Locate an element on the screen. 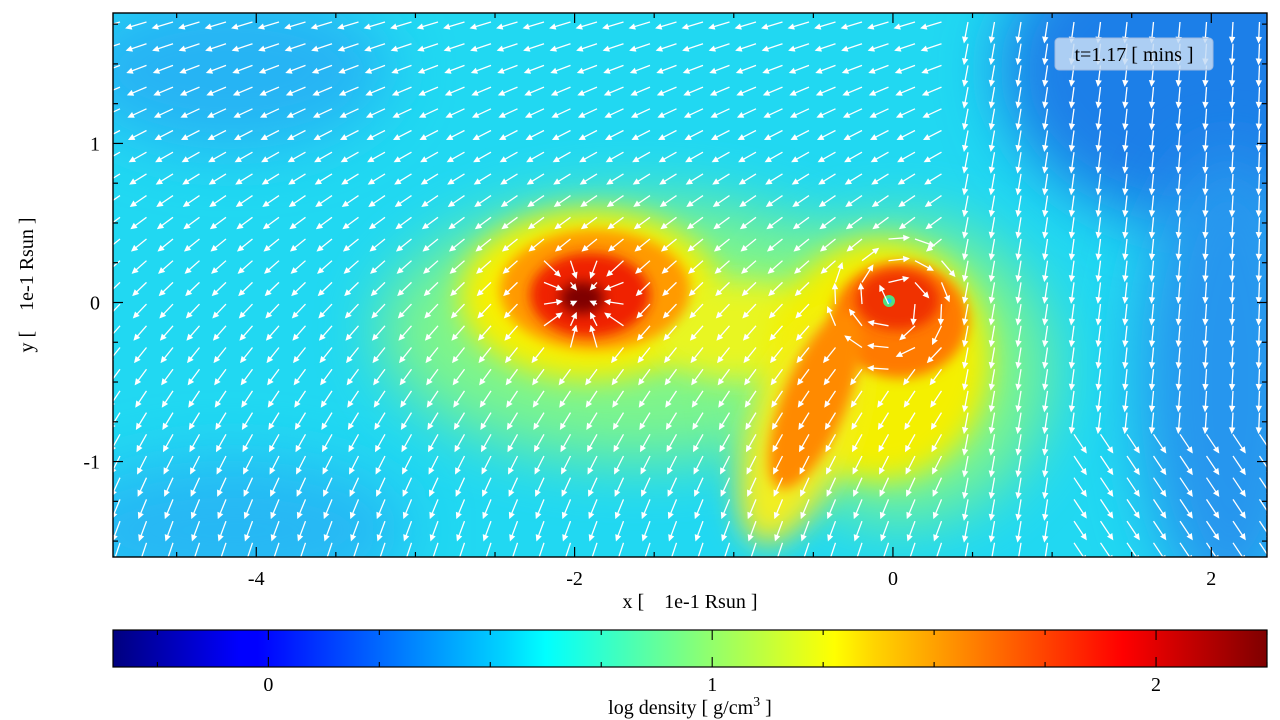 The image size is (1280, 720). low-density-region-lower-left is located at coordinates (261, 508).